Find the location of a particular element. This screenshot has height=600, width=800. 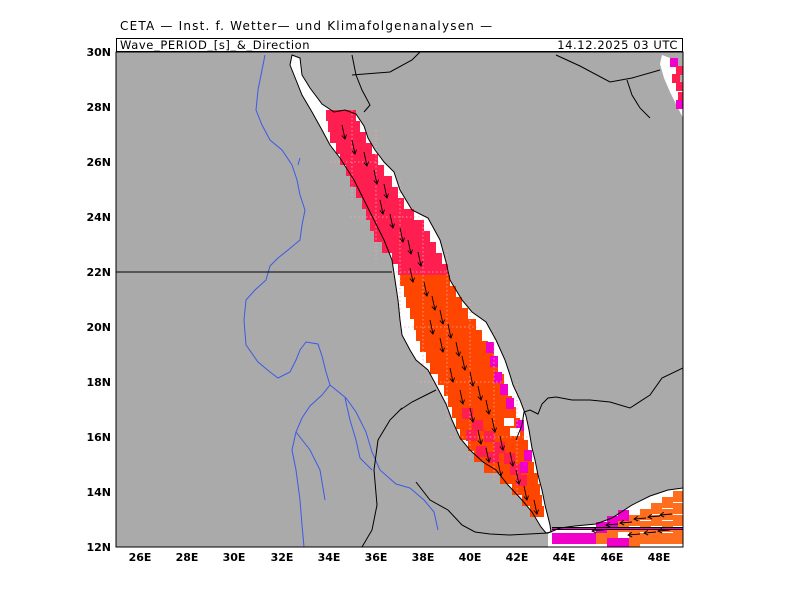

y-tick-label: 24N is located at coordinates (98, 217).